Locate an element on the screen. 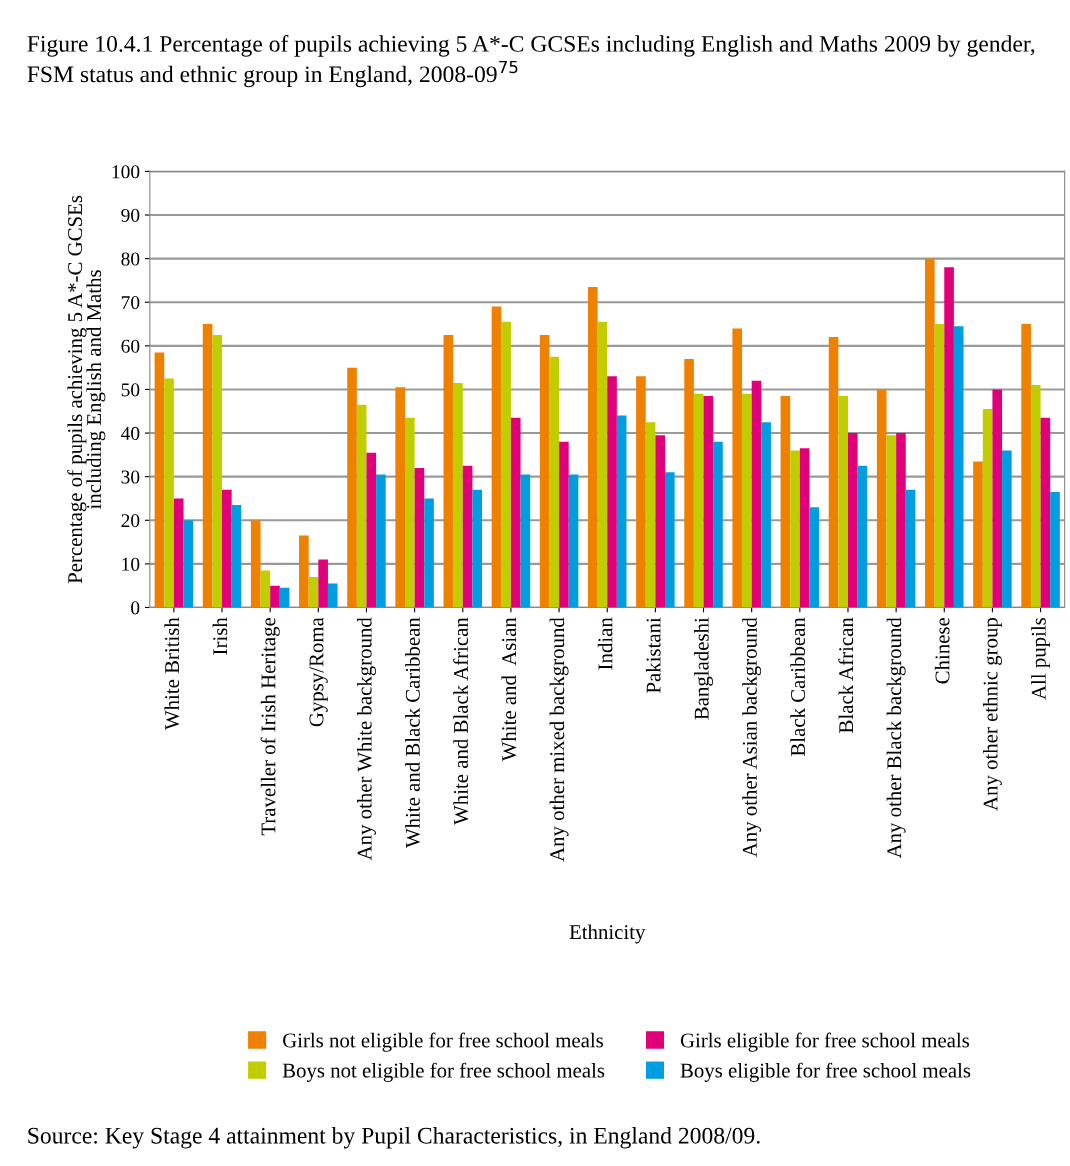 Image resolution: width=1070 pixels, height=1166 pixels. y-tick-label: 90 is located at coordinates (130, 215).